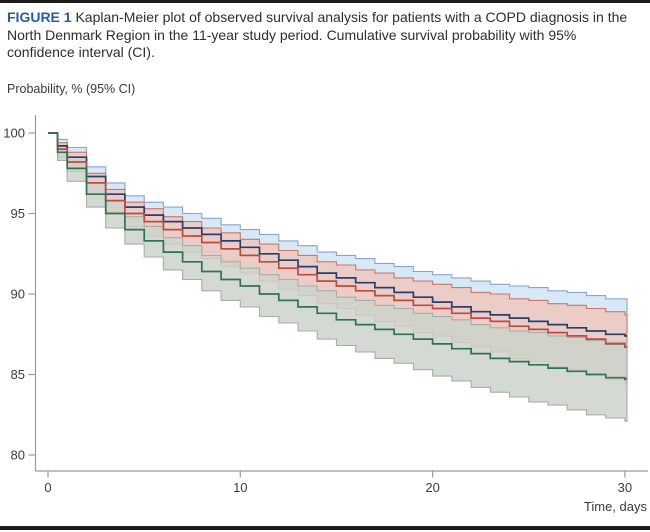 This screenshot has height=532, width=650. Describe the element at coordinates (18, 213) in the screenshot. I see `y-tick-label: 95` at that location.